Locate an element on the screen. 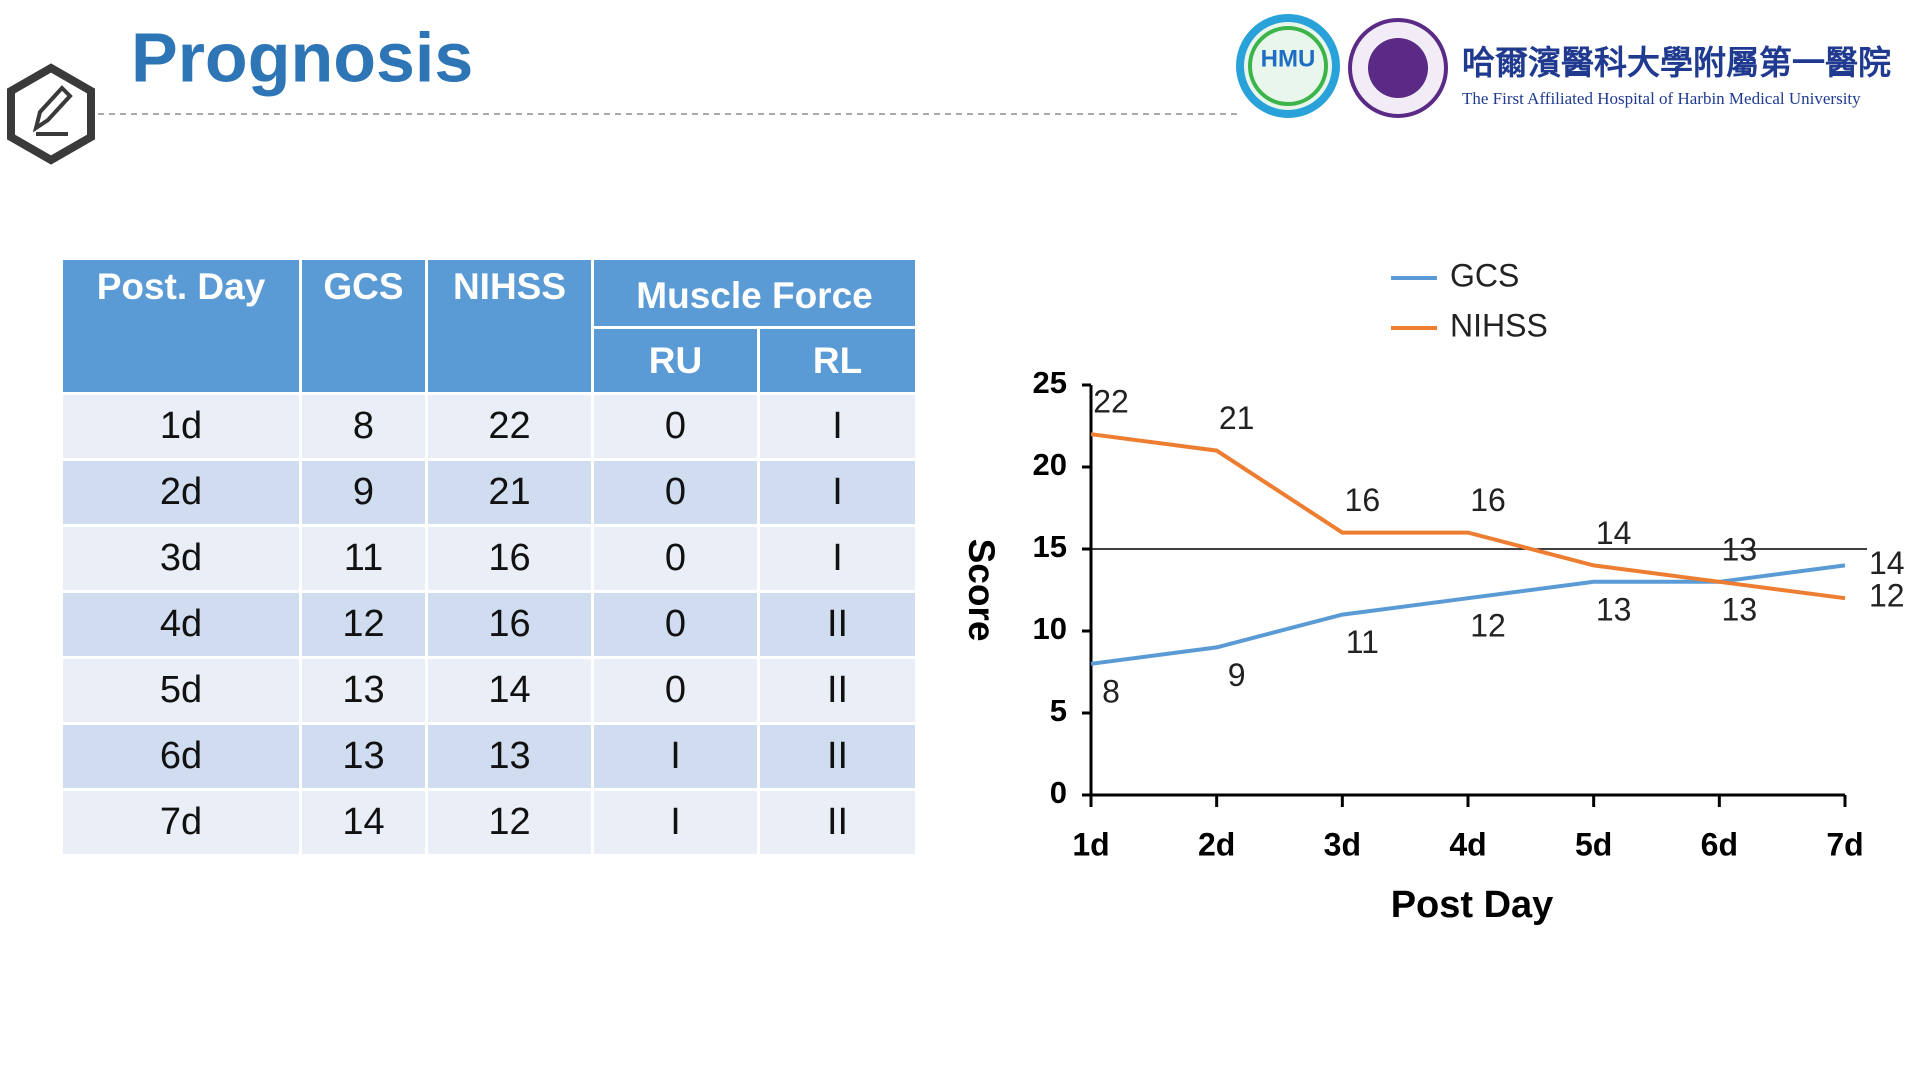  table-cell: 11 is located at coordinates (363, 558).